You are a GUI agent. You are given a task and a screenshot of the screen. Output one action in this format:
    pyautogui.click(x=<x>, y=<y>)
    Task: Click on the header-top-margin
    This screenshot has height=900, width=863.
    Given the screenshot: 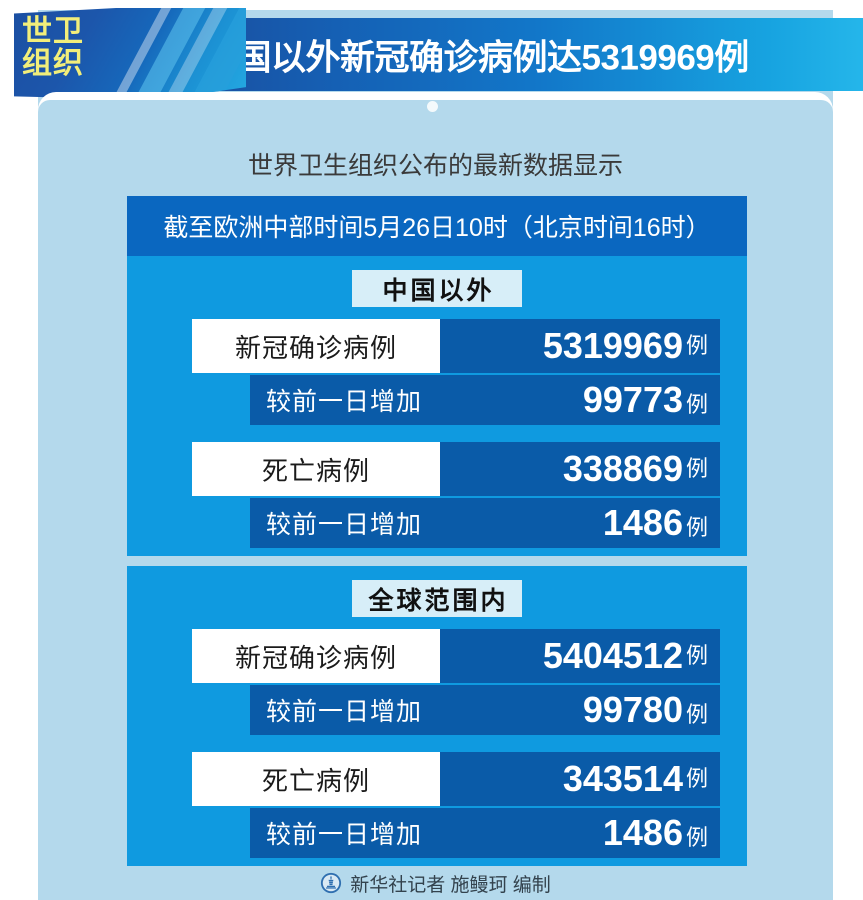 What is the action you would take?
    pyautogui.click(x=431, y=5)
    